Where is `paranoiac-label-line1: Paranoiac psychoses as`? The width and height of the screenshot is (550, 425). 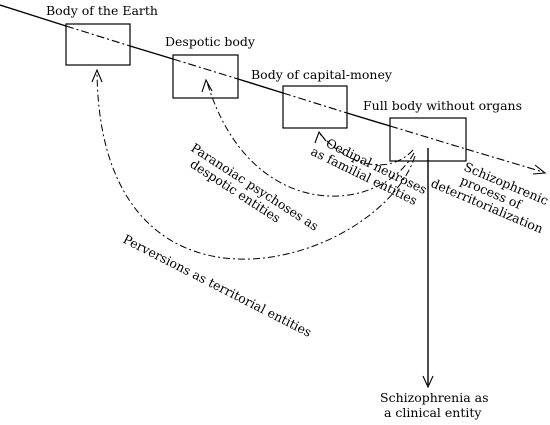 paranoiac-label-line1: Paranoiac psychoses as is located at coordinates (254, 187).